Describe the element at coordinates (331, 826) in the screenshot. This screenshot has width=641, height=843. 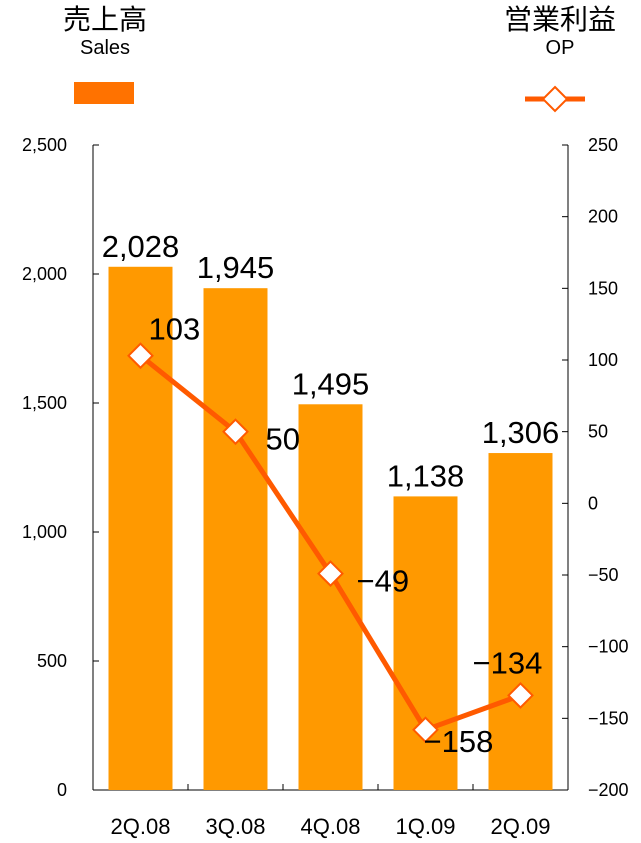
I see `x-tick-label: 4Q.08` at that location.